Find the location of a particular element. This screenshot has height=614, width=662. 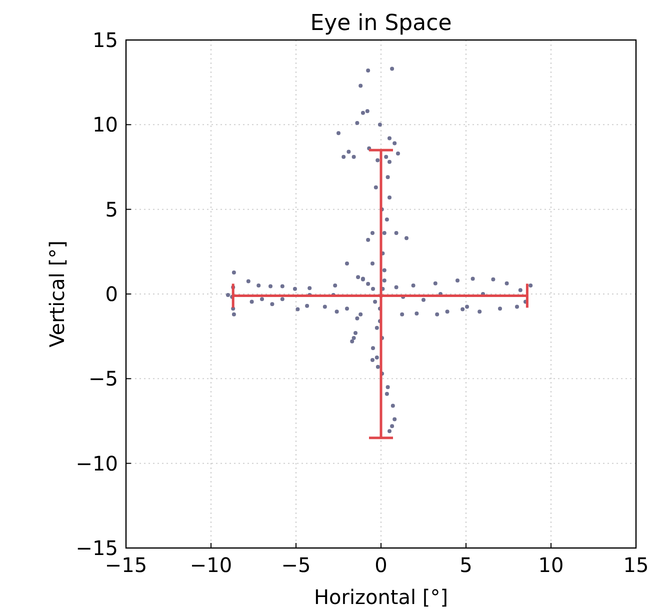

y-tick-label: 15 is located at coordinates (105, 40).